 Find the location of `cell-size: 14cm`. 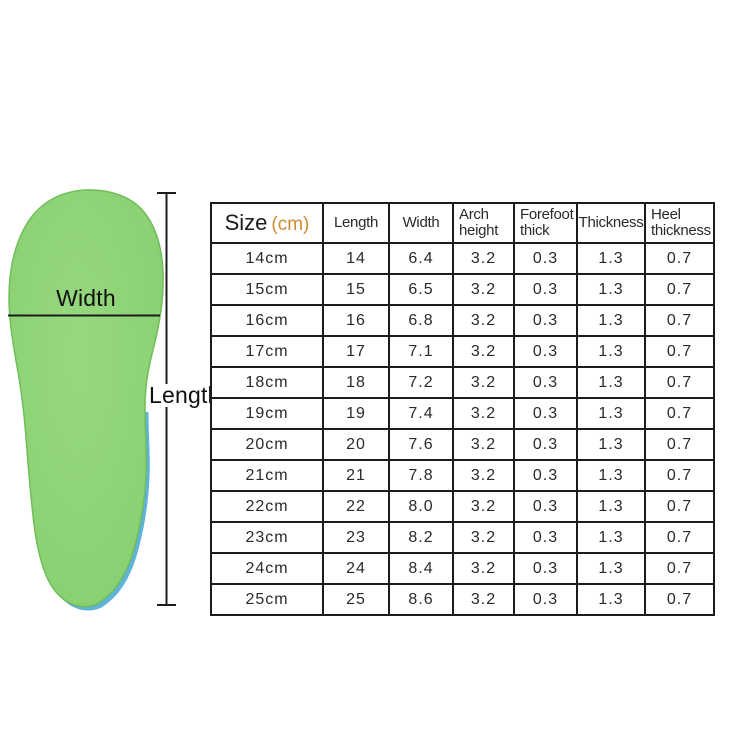

cell-size: 14cm is located at coordinates (267, 258).